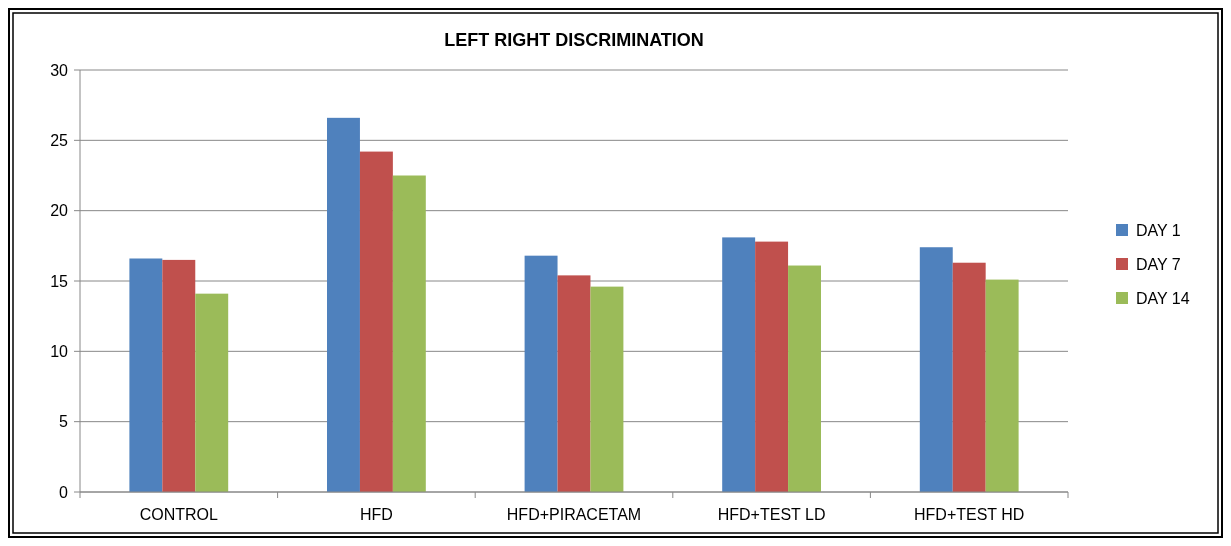 This screenshot has width=1231, height=546. Describe the element at coordinates (1158, 264) in the screenshot. I see `legend-label: DAY 7` at that location.